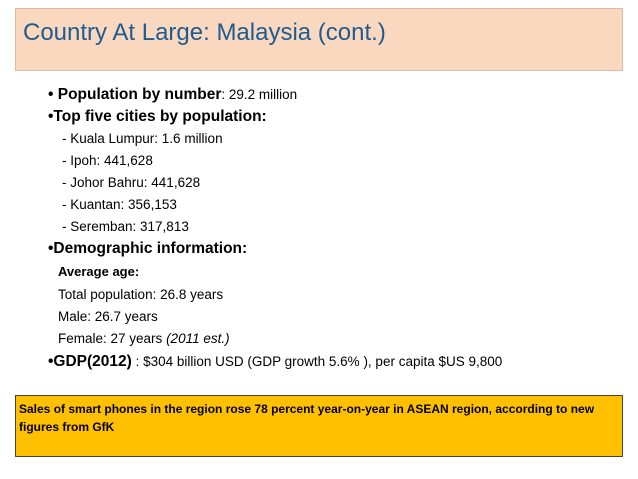  What do you see at coordinates (141, 294) in the screenshot?
I see `total-age: Total population: 26.8 years` at bounding box center [141, 294].